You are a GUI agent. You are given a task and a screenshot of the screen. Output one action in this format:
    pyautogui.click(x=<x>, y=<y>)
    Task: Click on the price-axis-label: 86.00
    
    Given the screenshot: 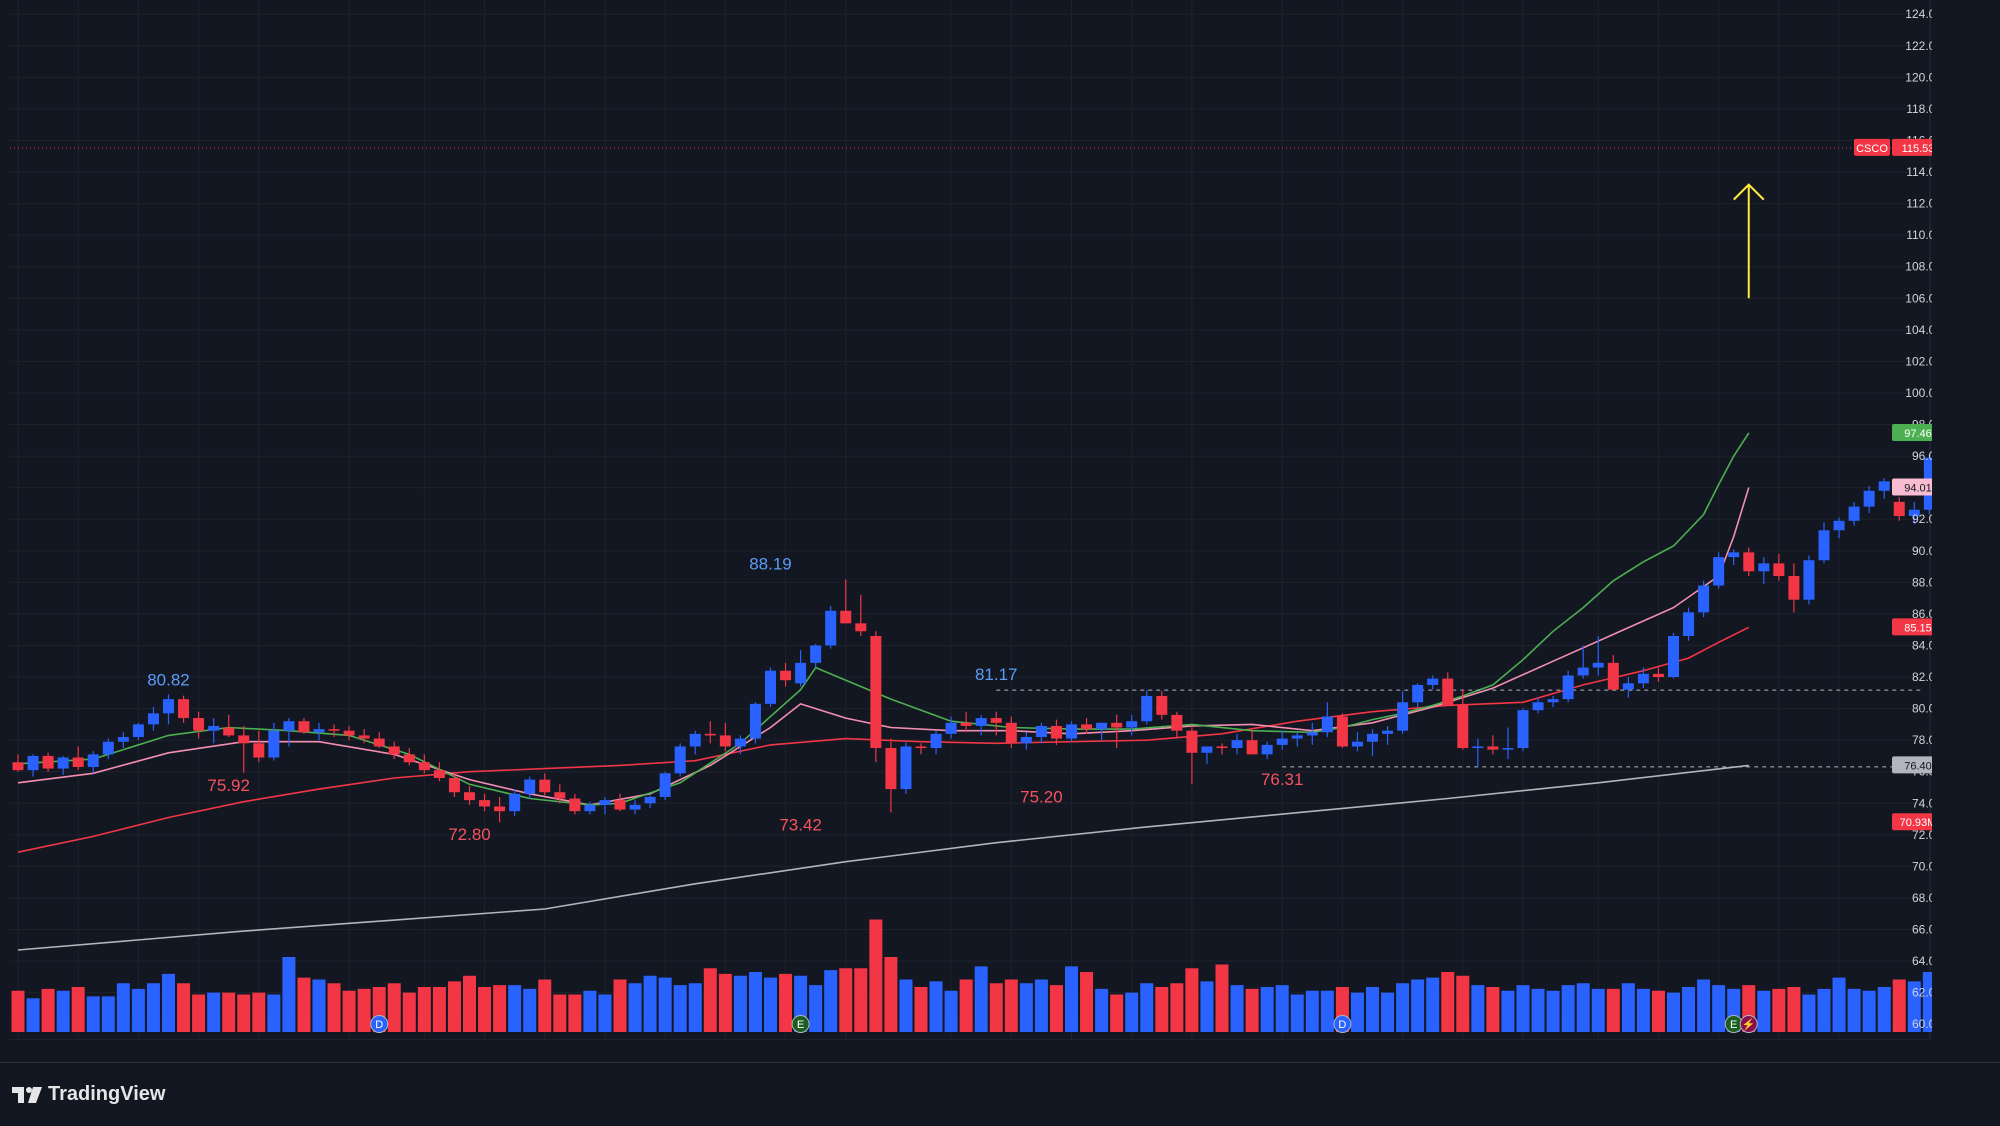 What is the action you would take?
    pyautogui.click(x=1922, y=614)
    